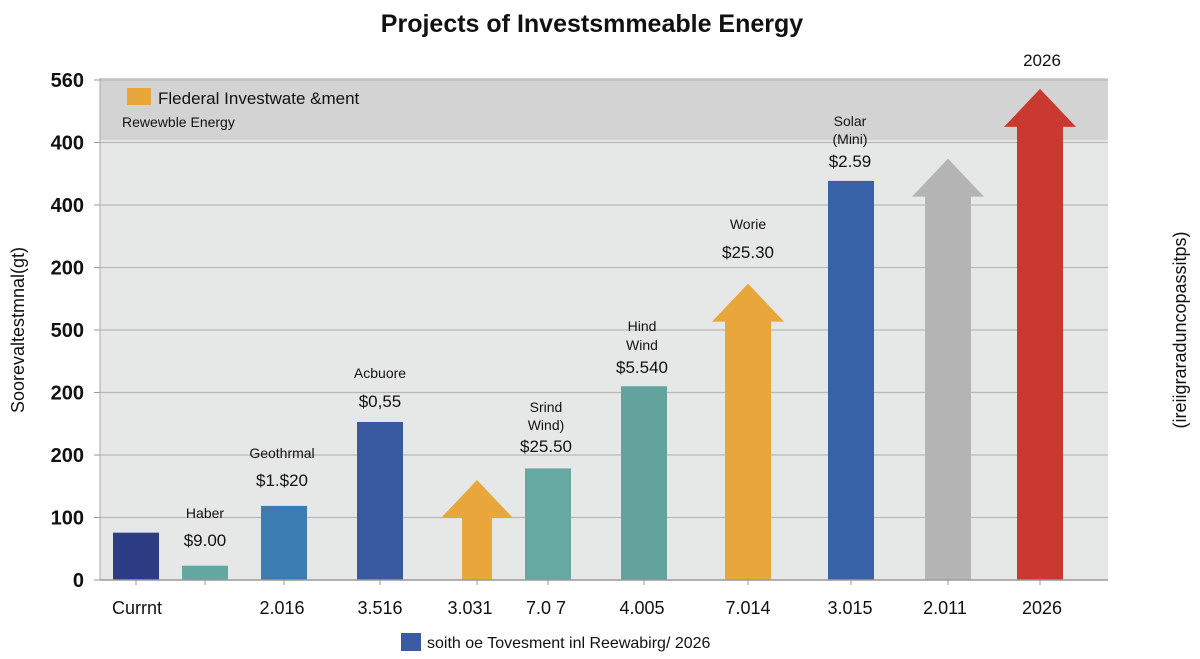 This screenshot has width=1200, height=659. What do you see at coordinates (78, 581) in the screenshot?
I see `y-tick-label: 0` at bounding box center [78, 581].